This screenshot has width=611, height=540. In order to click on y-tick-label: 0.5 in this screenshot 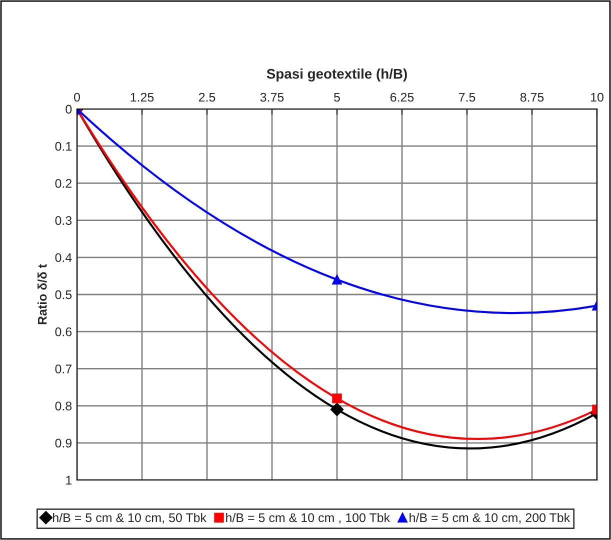, I will do `click(63, 295)`.